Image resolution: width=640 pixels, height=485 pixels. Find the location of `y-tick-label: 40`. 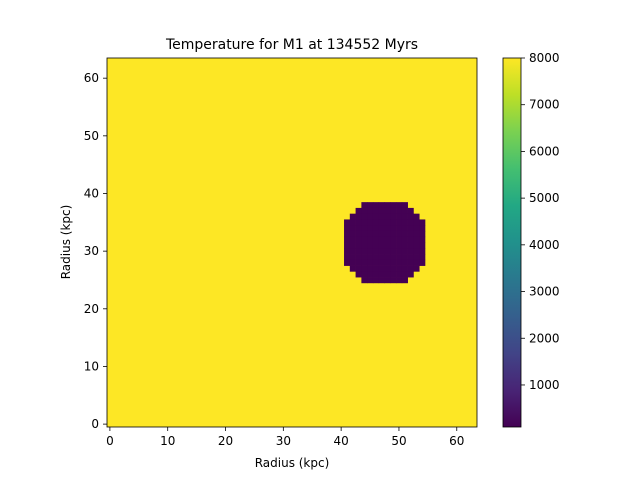

y-tick-label: 40 is located at coordinates (91, 193).